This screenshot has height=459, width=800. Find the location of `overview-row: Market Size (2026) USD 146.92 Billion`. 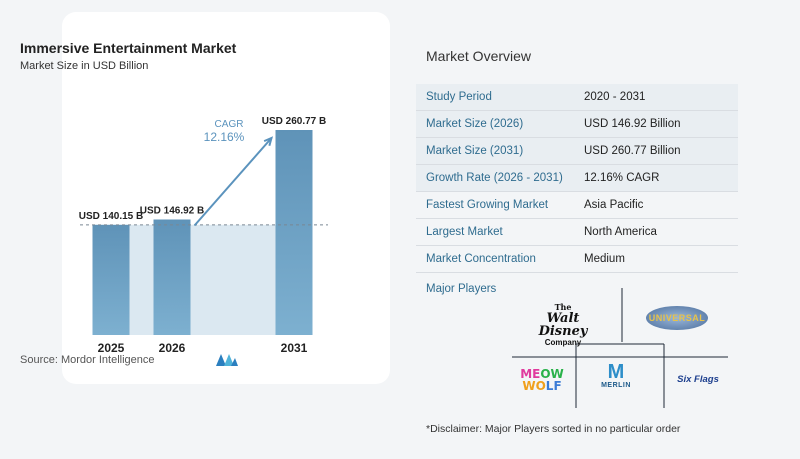

overview-row: Market Size (2026) USD 146.92 Billion is located at coordinates (577, 124).